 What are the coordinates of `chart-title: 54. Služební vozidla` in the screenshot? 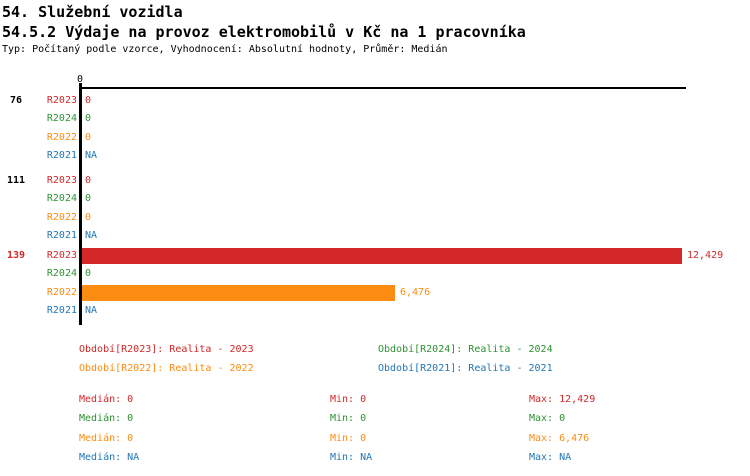 It's located at (92, 12).